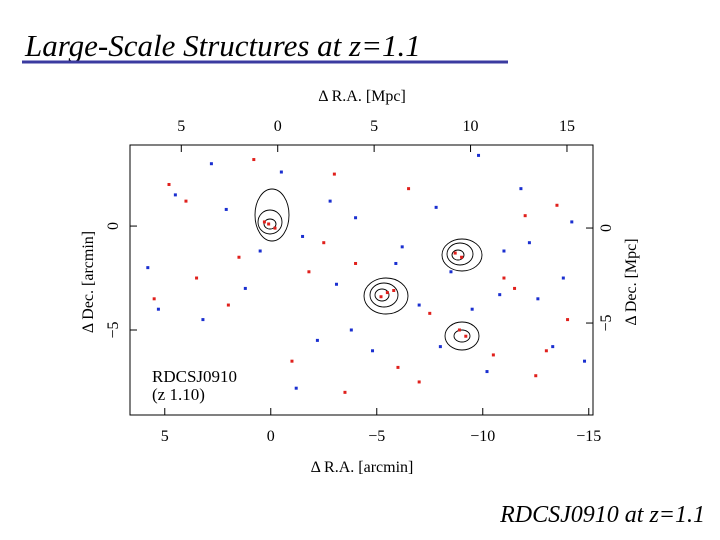 Image resolution: width=720 pixels, height=540 pixels. Describe the element at coordinates (88, 282) in the screenshot. I see `y-axis-label: Δ Dec. [arcmin]` at that location.